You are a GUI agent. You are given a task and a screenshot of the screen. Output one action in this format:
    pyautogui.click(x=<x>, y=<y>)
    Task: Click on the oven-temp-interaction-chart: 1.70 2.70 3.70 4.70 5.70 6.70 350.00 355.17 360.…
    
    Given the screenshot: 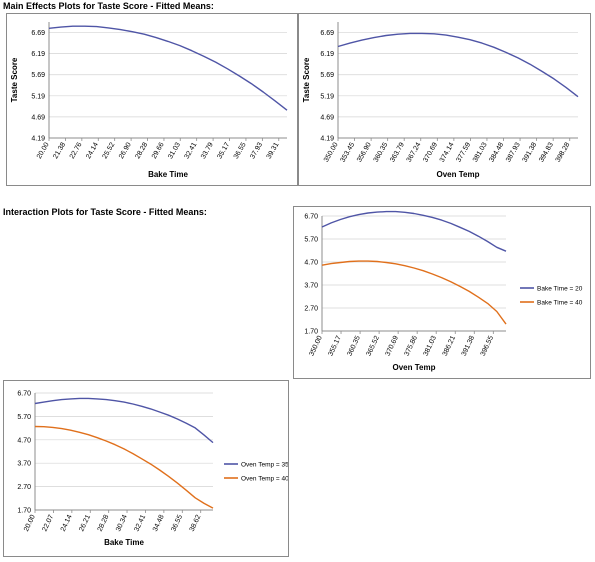 What is the action you would take?
    pyautogui.click(x=443, y=291)
    